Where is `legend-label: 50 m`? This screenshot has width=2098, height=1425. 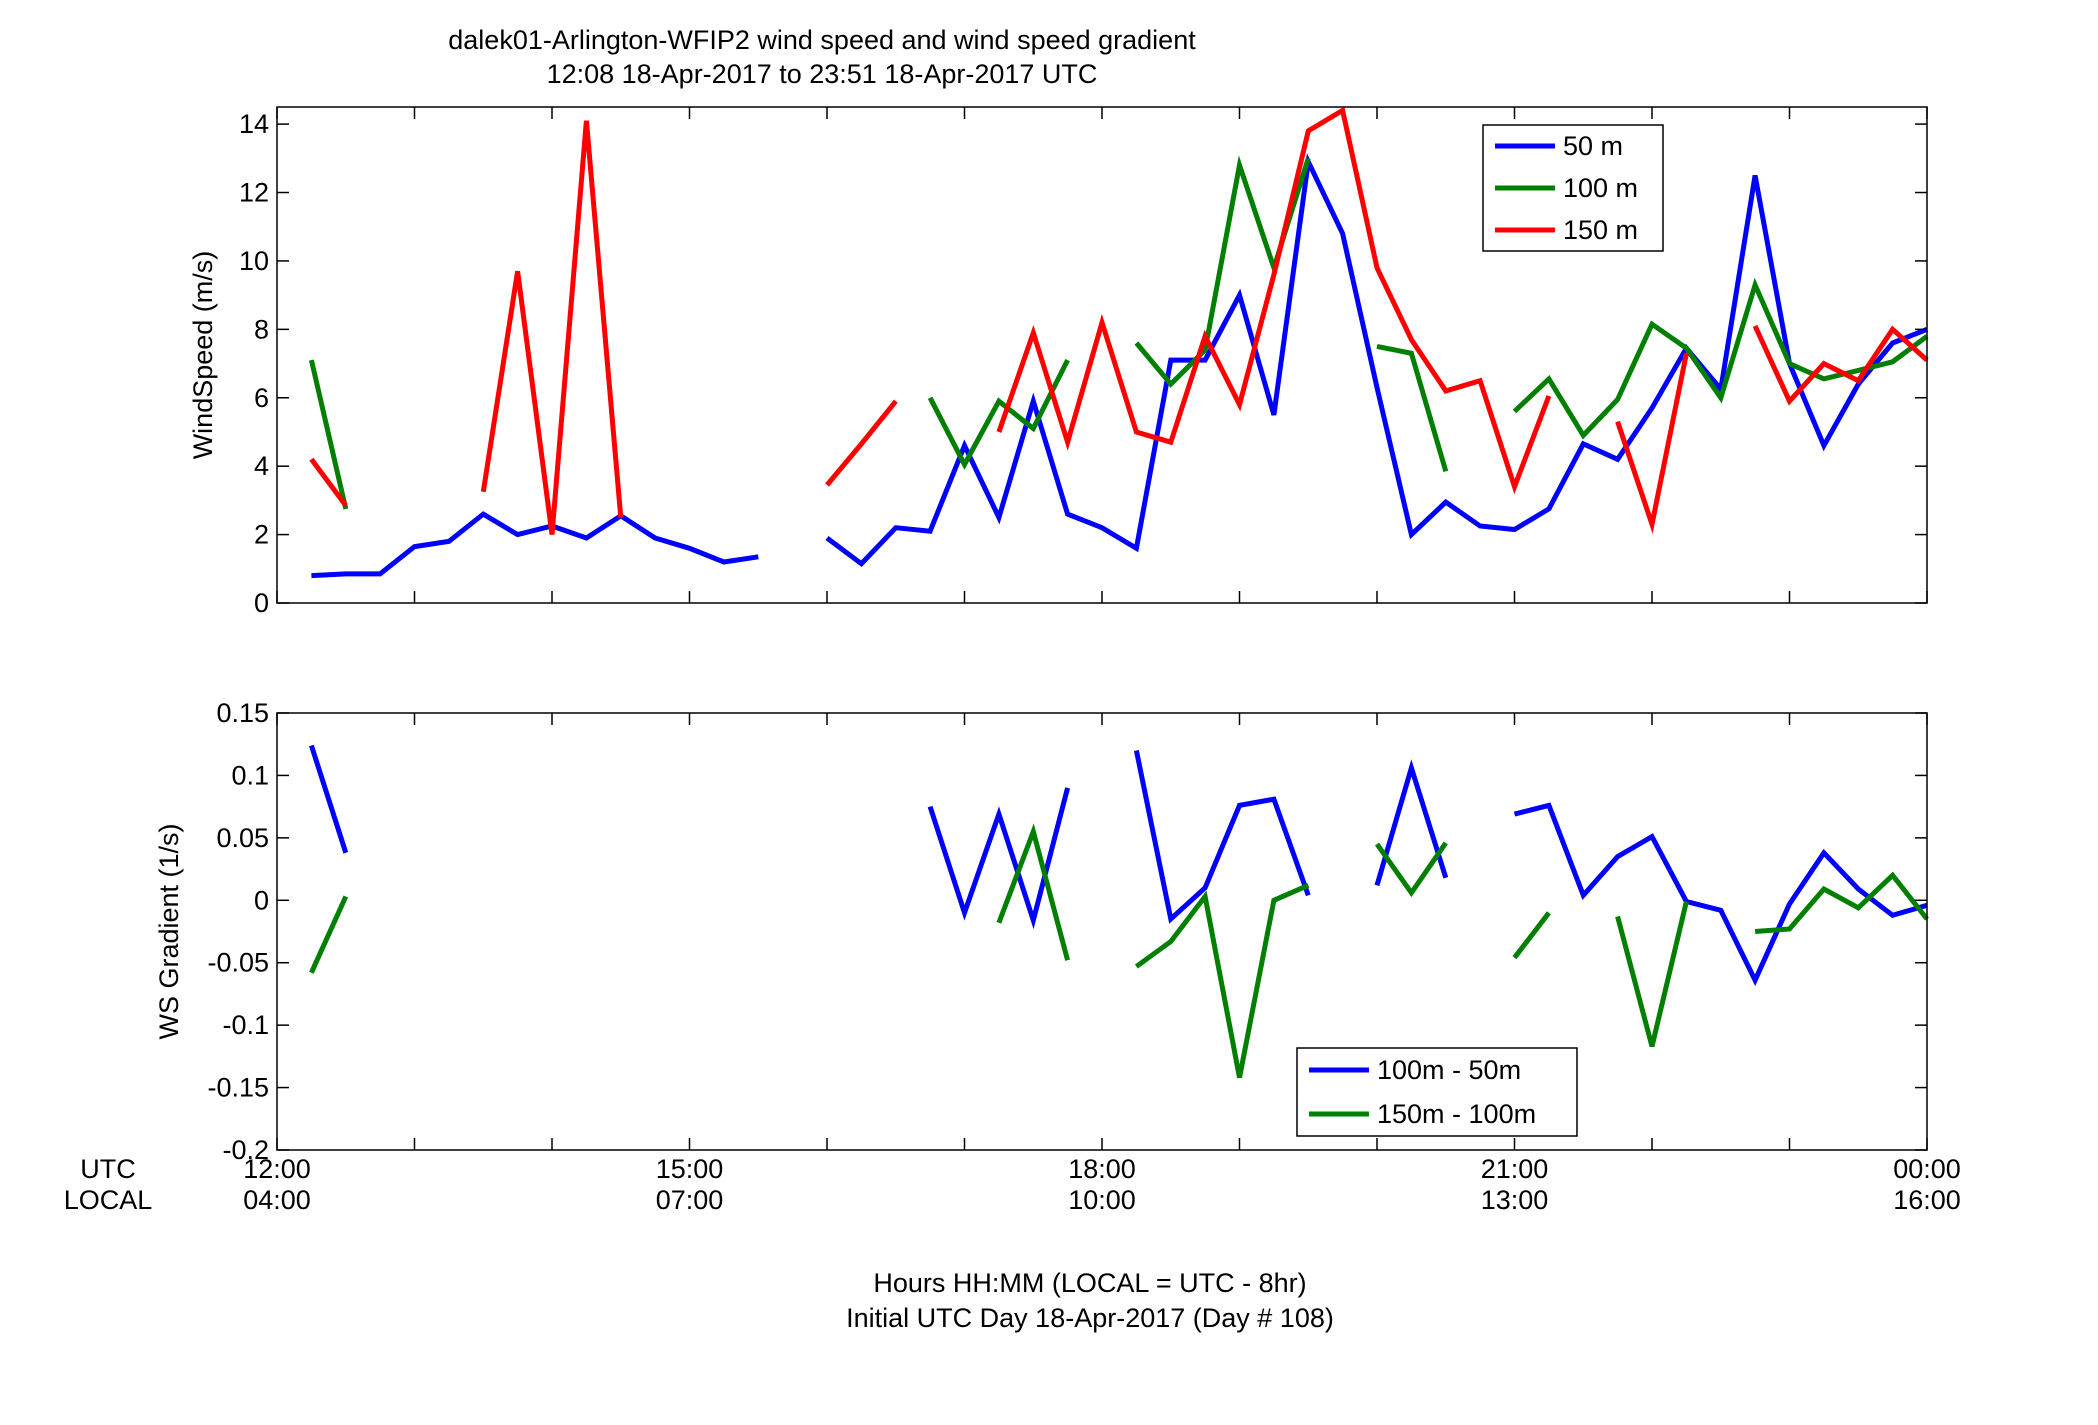 legend-label: 50 m is located at coordinates (1593, 146).